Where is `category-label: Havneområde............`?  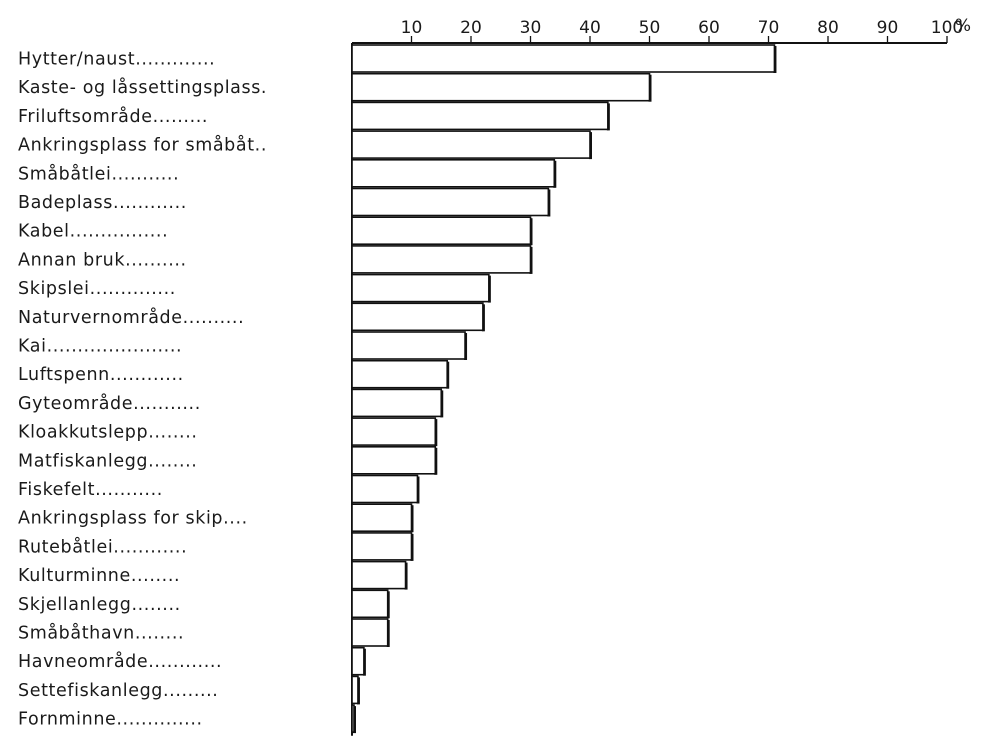
category-label: Havneområde............ is located at coordinates (120, 661).